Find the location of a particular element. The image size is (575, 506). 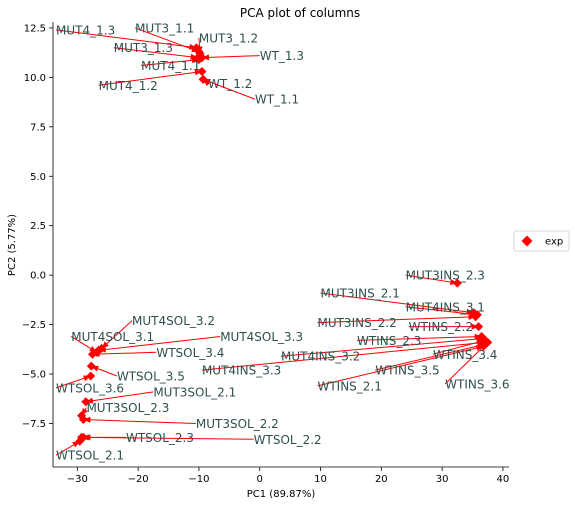

point-label: MUT3_1.1 is located at coordinates (164, 28).